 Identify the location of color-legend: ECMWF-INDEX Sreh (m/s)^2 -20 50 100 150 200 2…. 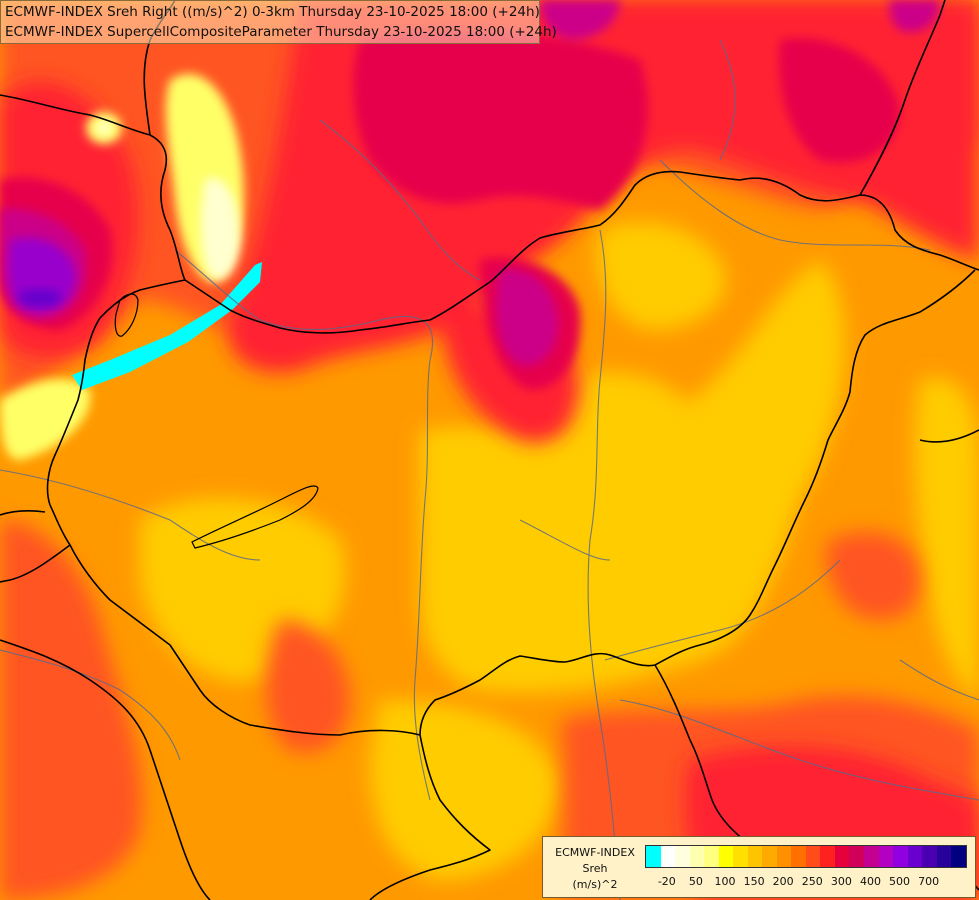
(759, 867).